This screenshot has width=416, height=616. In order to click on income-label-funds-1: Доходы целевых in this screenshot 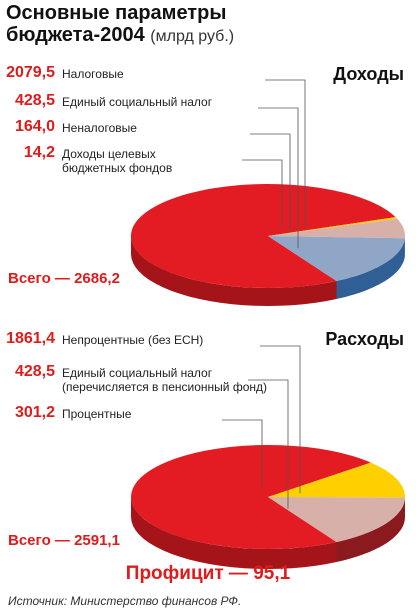, I will do `click(109, 154)`.